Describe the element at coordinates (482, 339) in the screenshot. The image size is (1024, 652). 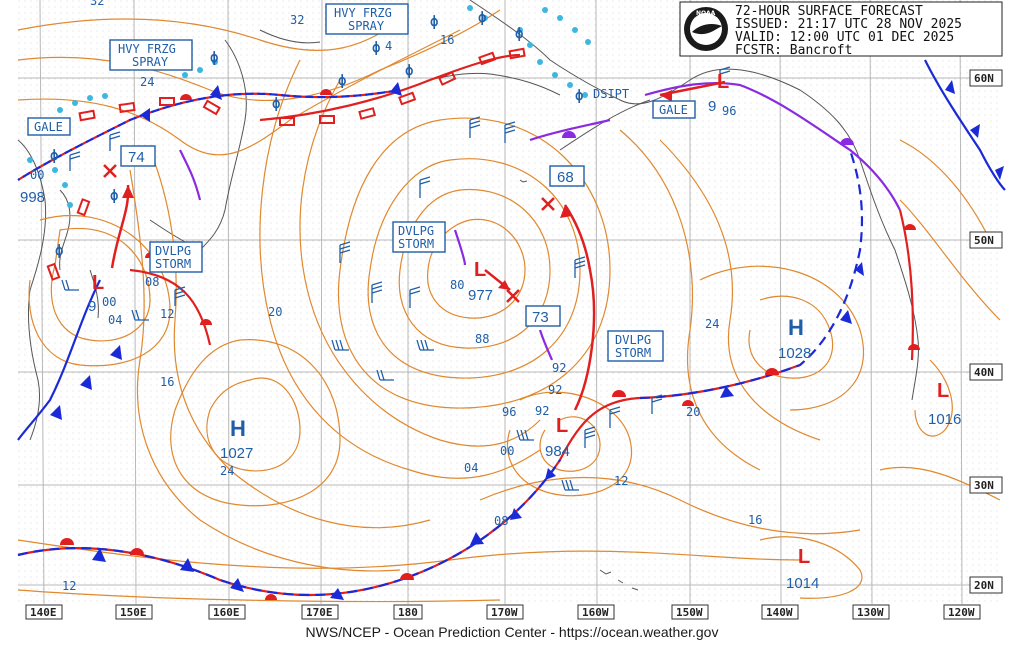
I see `isobar-label: 88` at that location.